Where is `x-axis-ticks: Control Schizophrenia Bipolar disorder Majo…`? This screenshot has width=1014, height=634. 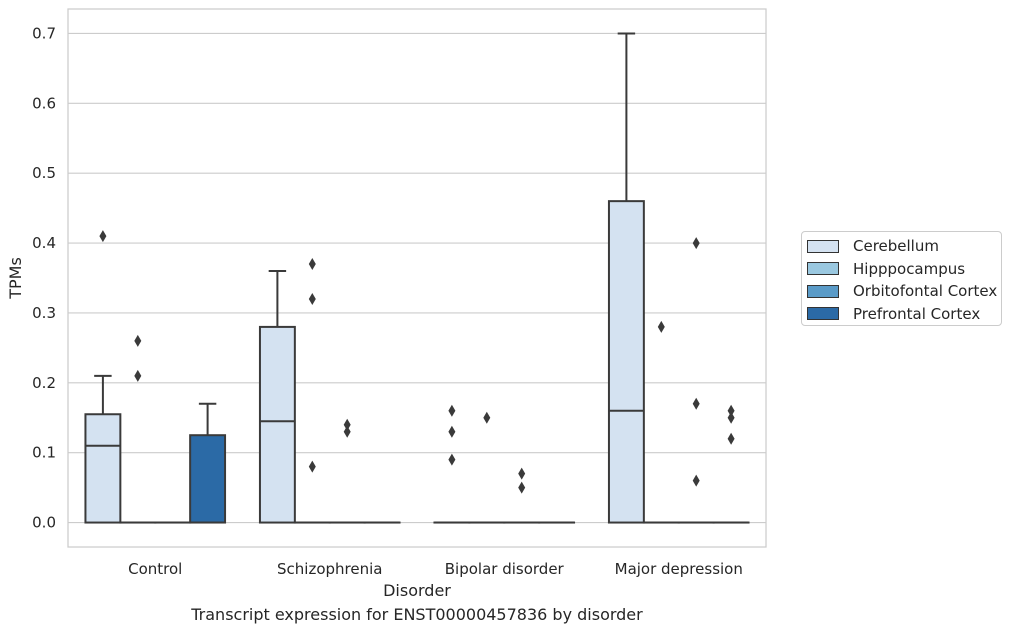
x-axis-ticks: Control Schizophrenia Bipolar disorder Majo… is located at coordinates (435, 569).